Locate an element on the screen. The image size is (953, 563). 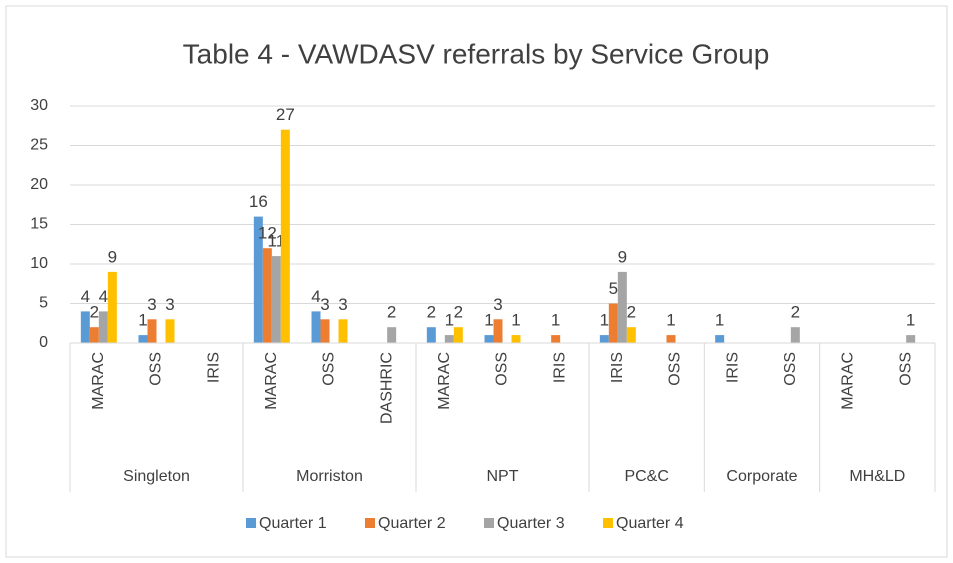
y-tick-label: 20 is located at coordinates (39, 184).